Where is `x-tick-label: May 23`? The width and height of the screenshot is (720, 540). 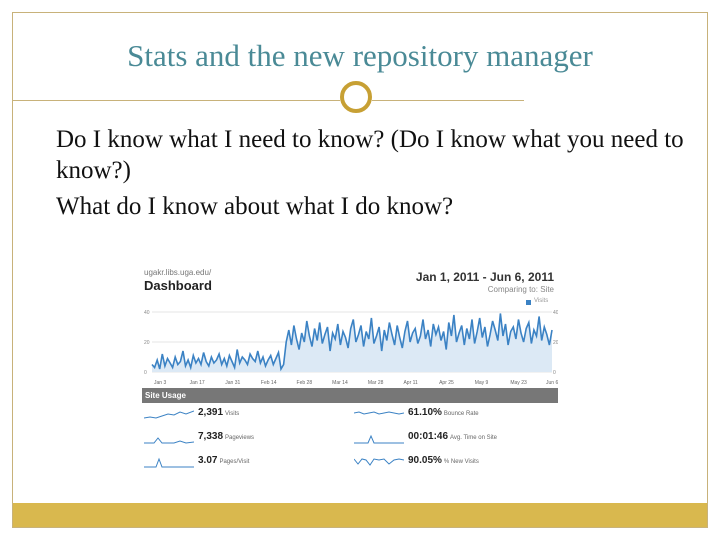
x-tick-label: May 23 is located at coordinates (518, 383).